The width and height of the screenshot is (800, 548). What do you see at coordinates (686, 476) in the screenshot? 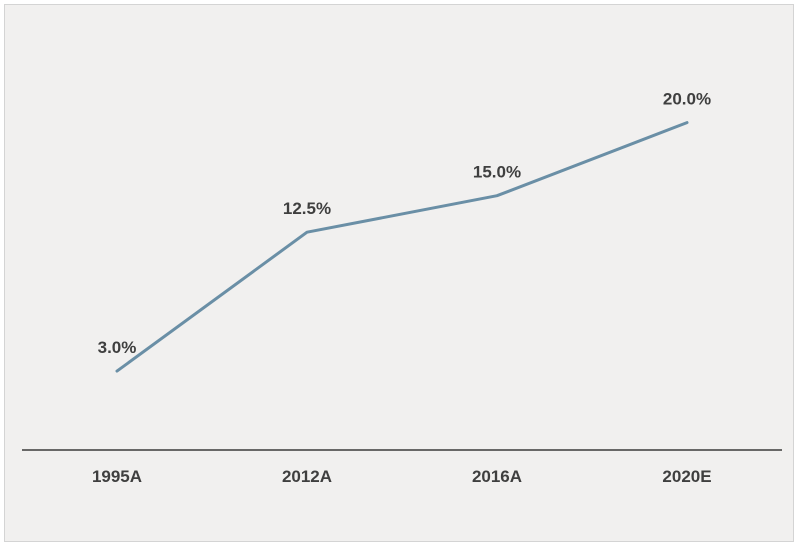
I see `x-tick-label: 2020E` at bounding box center [686, 476].